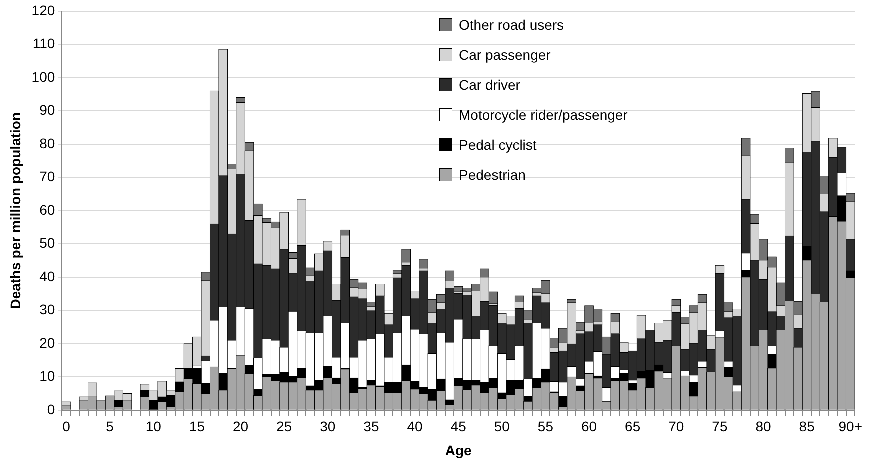  What do you see at coordinates (44, 44) in the screenshot?
I see `y-tick-label: 110` at bounding box center [44, 44].